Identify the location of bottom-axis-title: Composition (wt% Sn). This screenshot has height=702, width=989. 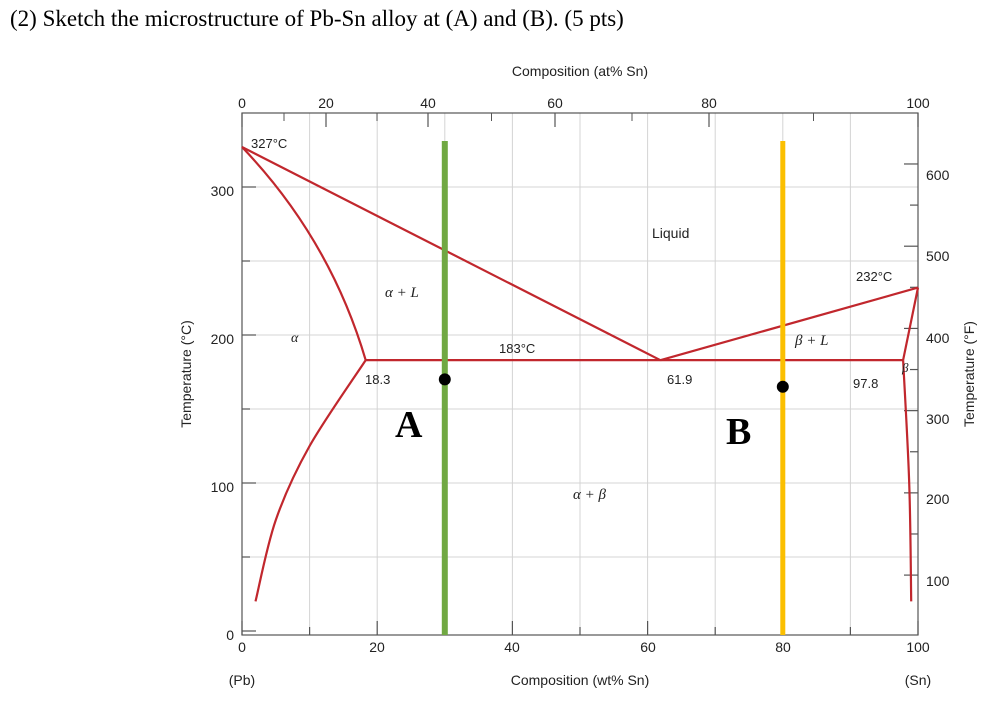
(580, 680).